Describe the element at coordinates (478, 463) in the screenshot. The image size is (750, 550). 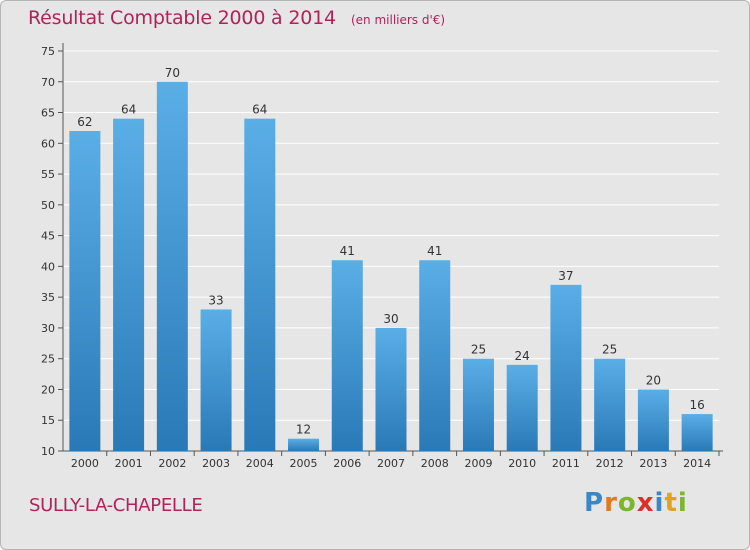
I see `x-tick-label: 2009` at that location.